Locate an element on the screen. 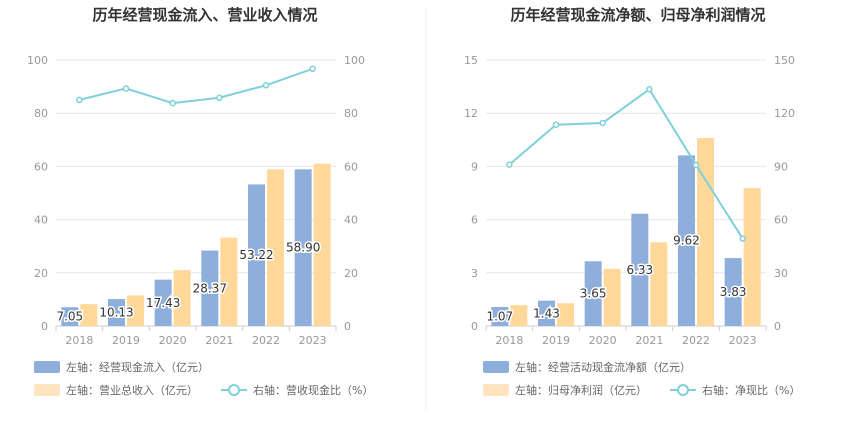  legend-item-net-profit: 左轴：归母净利润（亿元） is located at coordinates (565, 390).